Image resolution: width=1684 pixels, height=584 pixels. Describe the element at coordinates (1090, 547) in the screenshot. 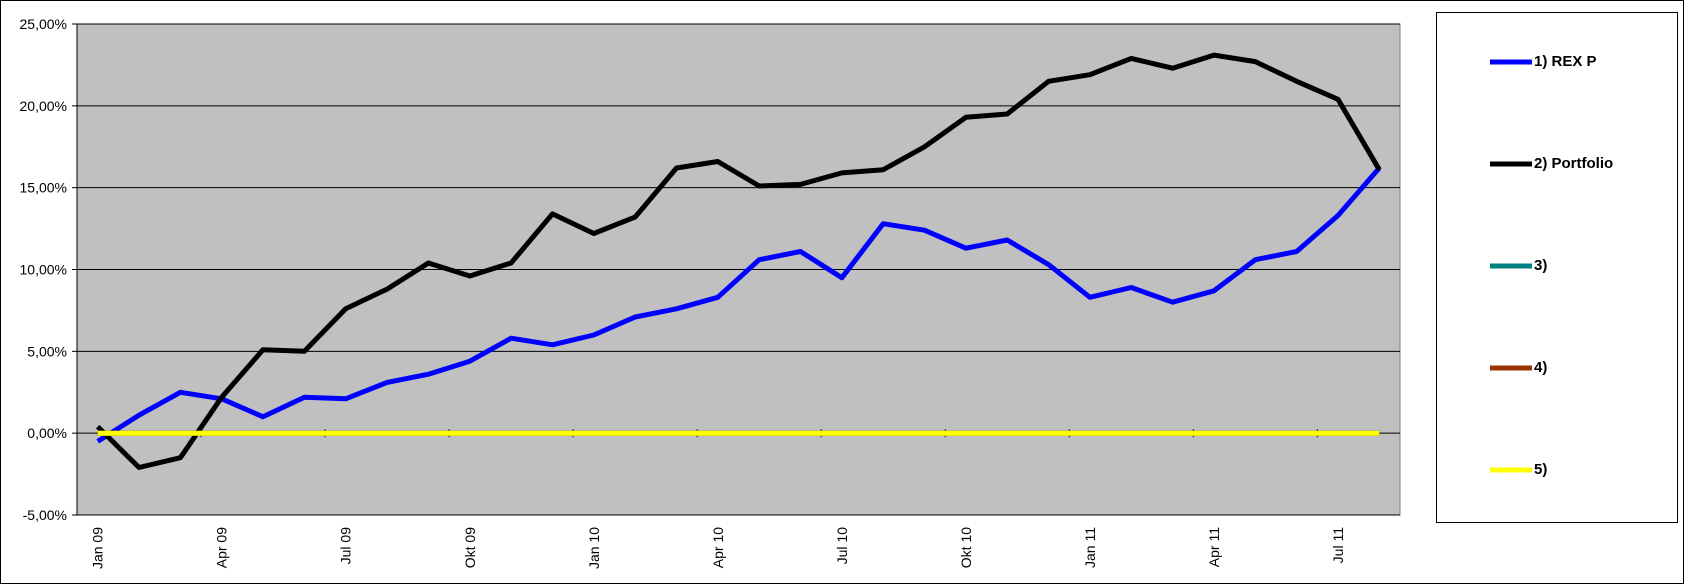

I see `x-tick-label: Jan 11` at that location.